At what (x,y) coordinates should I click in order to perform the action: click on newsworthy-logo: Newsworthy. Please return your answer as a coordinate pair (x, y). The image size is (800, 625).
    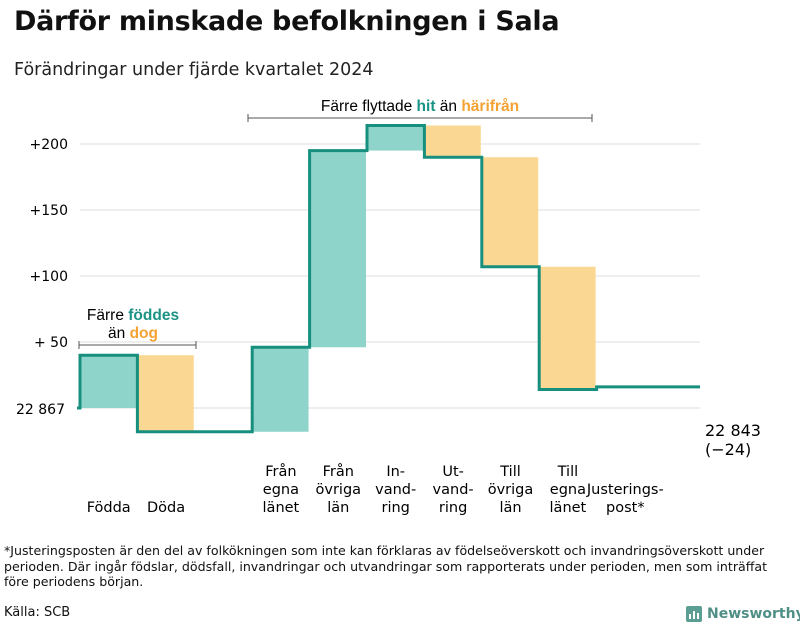
    Looking at the image, I should click on (743, 614).